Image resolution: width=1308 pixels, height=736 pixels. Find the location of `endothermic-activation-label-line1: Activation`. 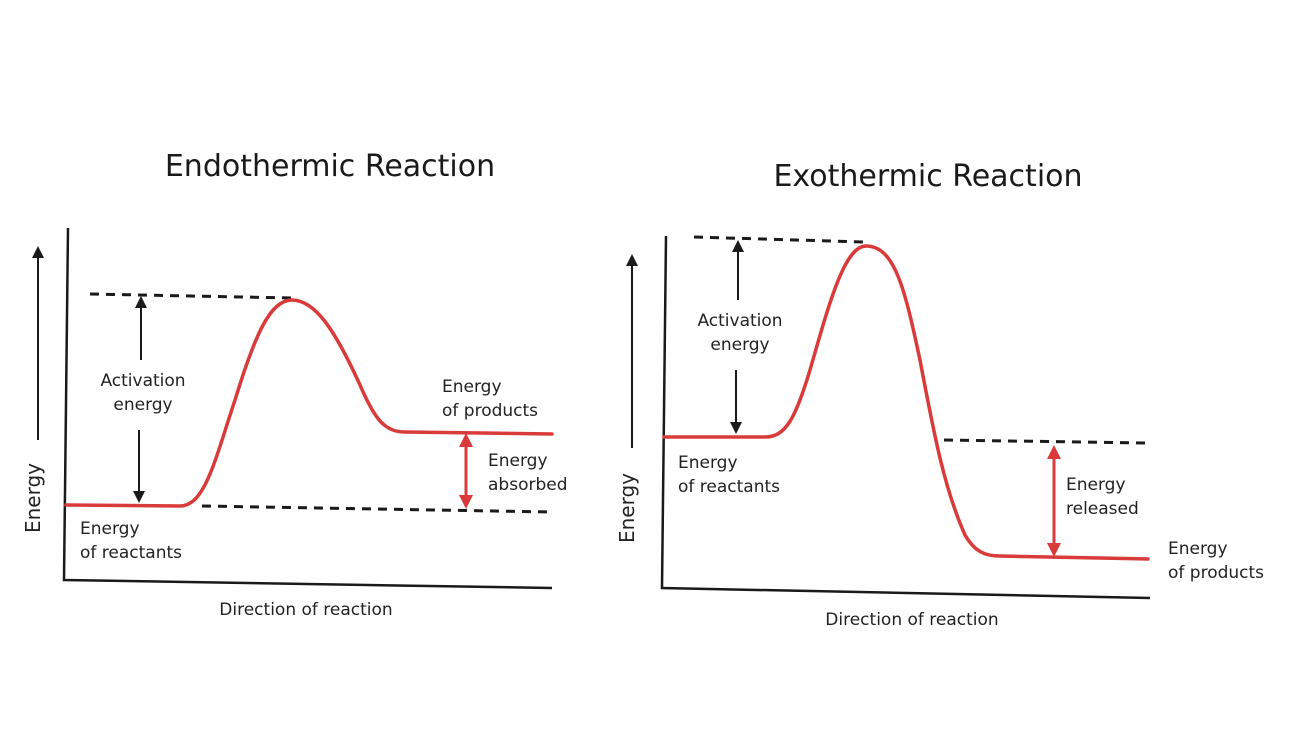

endothermic-activation-label-line1: Activation is located at coordinates (142, 381).